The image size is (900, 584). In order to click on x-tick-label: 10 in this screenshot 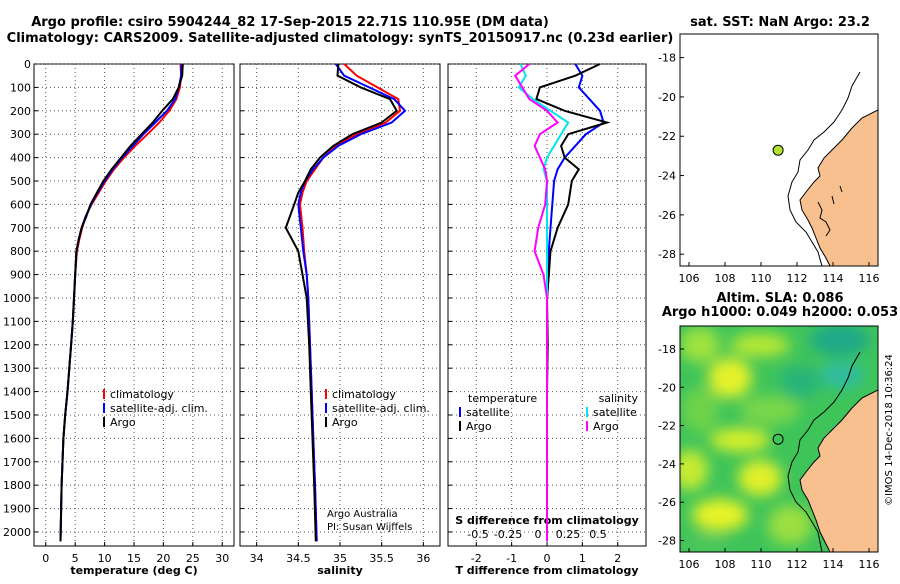, I will do `click(105, 558)`.